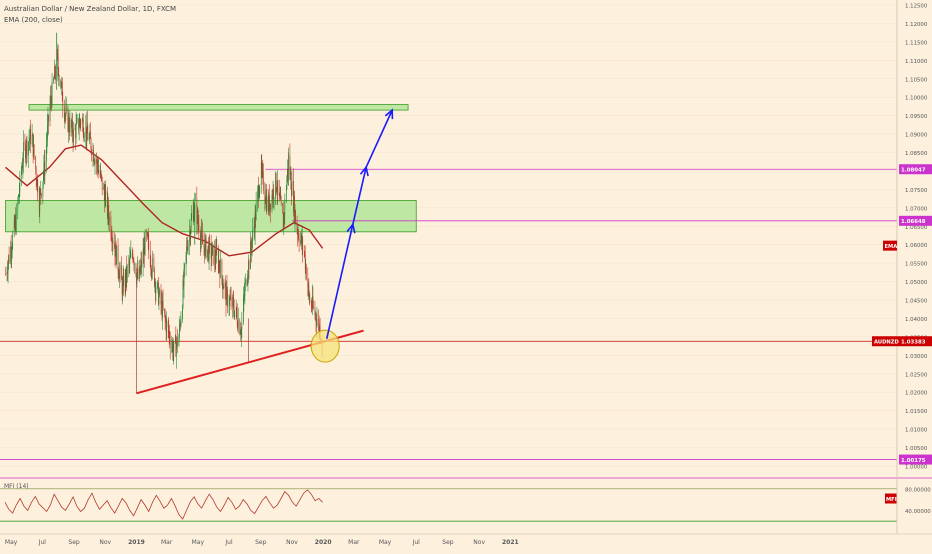 This screenshot has width=932, height=554. I want to click on projection-segment, so click(359, 196).